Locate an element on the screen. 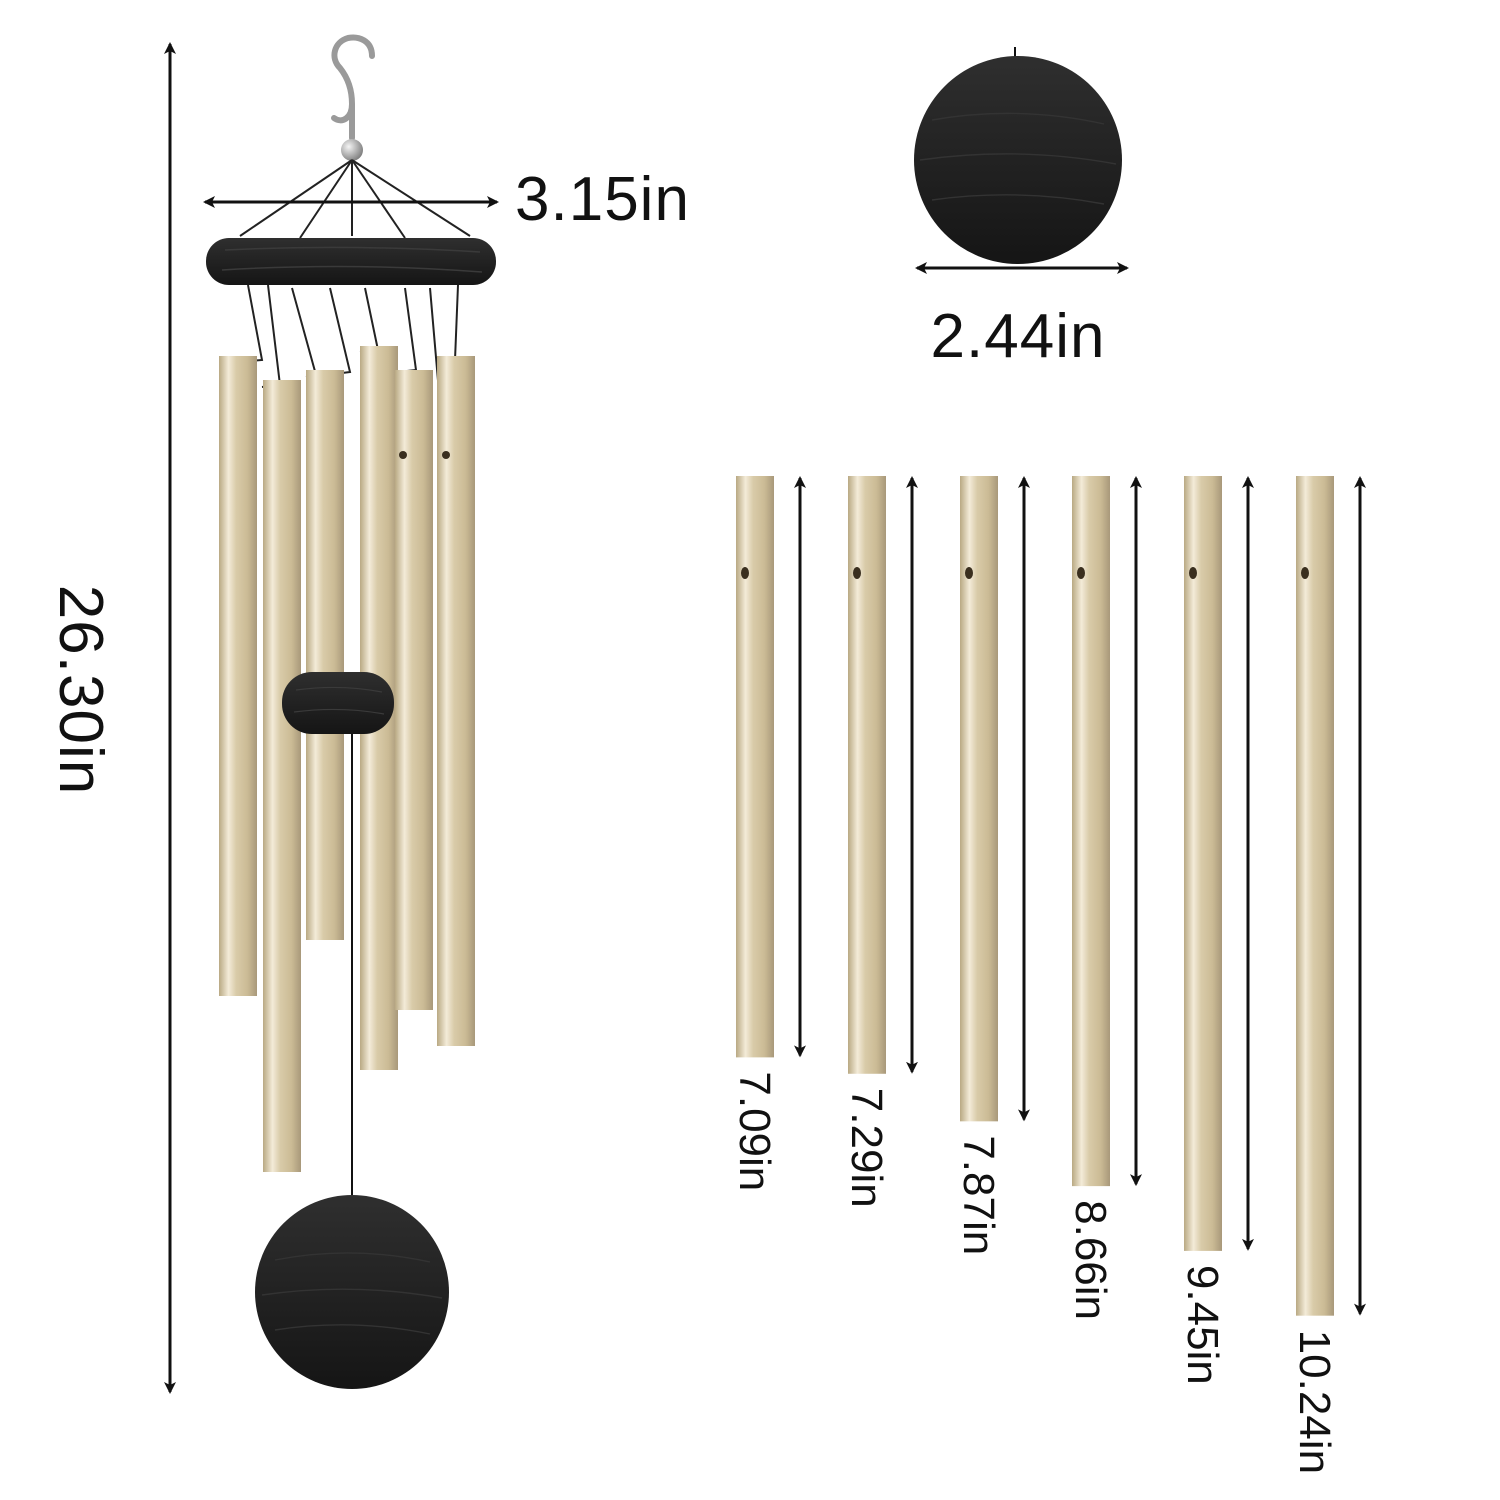  tube-length-label: 10.24in is located at coordinates (1314, 1402).